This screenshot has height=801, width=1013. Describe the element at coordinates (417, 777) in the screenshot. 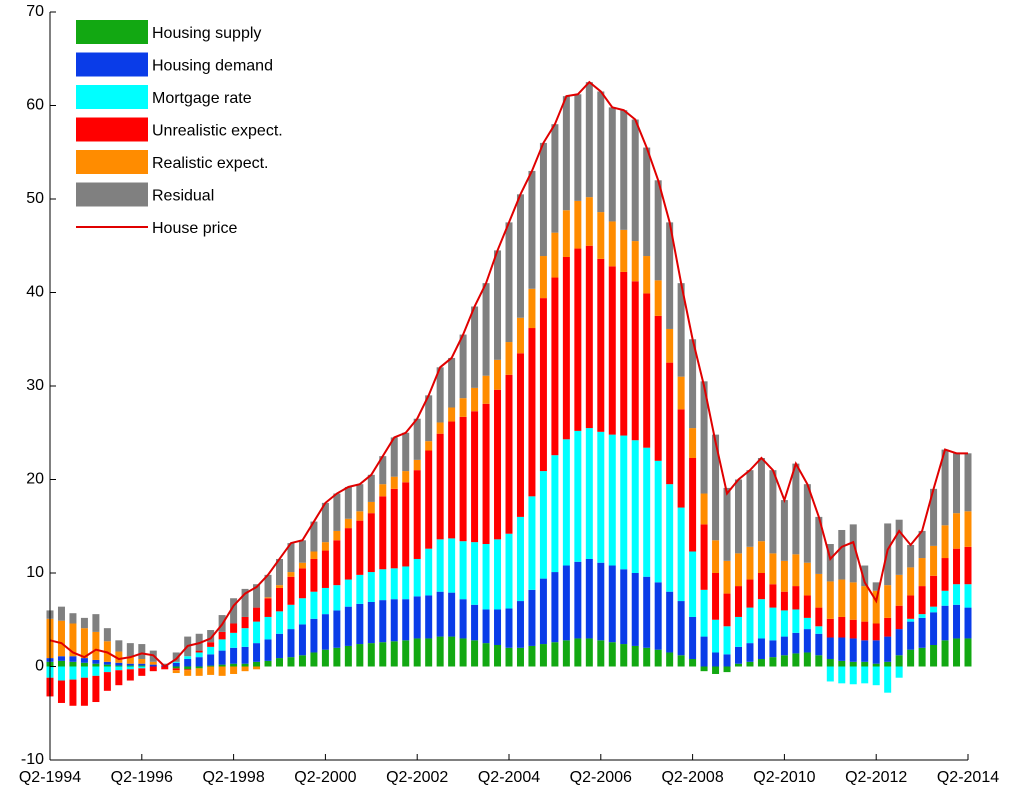

I see `x-tick-label: Q2-2002` at that location.